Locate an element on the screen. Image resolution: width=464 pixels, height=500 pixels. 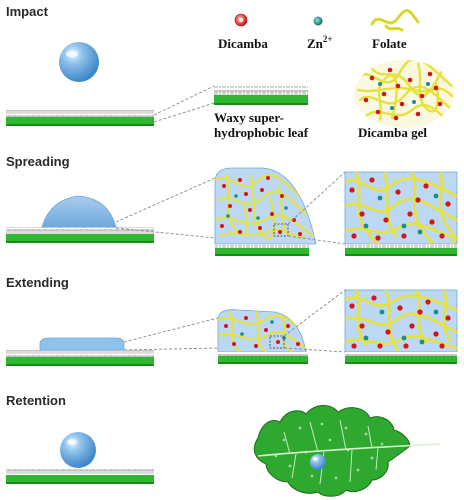
impact-leaf-surface is located at coordinates (80, 118).